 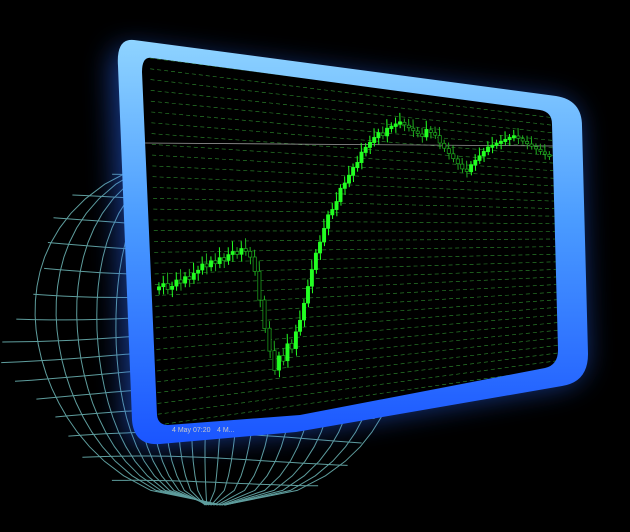 I want to click on wireframe-meridian, so click(x=147, y=330).